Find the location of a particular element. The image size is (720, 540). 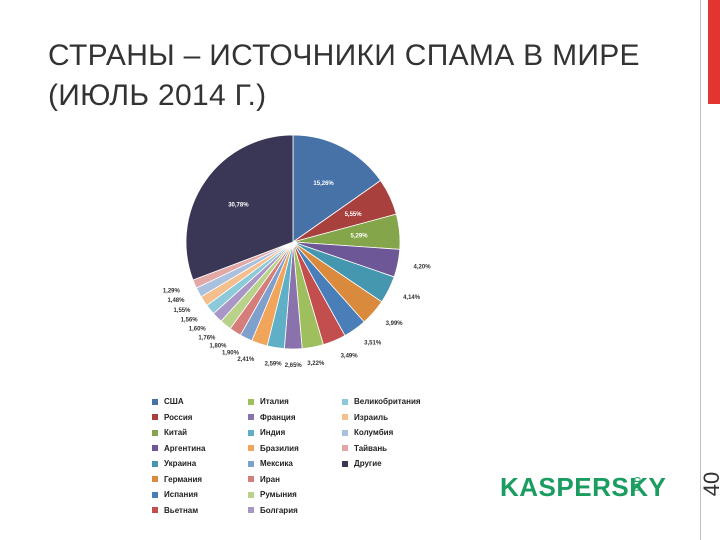

legend-item: Китай is located at coordinates (169, 433).